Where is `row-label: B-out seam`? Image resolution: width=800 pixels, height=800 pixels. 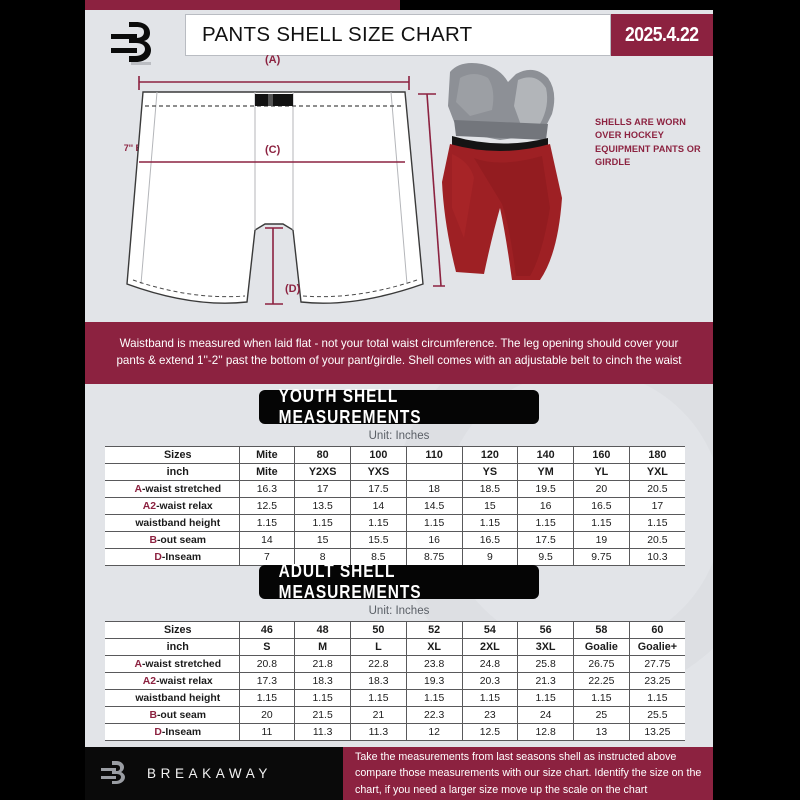
row-label: B-out seam is located at coordinates (172, 540).